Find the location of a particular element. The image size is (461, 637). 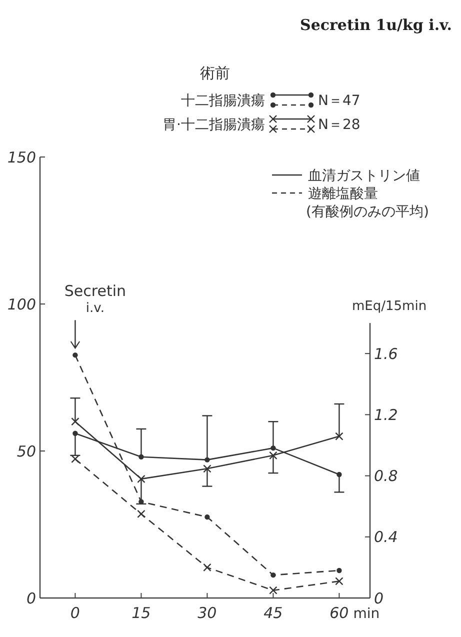

y2-axis-title: mEq/15min is located at coordinates (389, 306).